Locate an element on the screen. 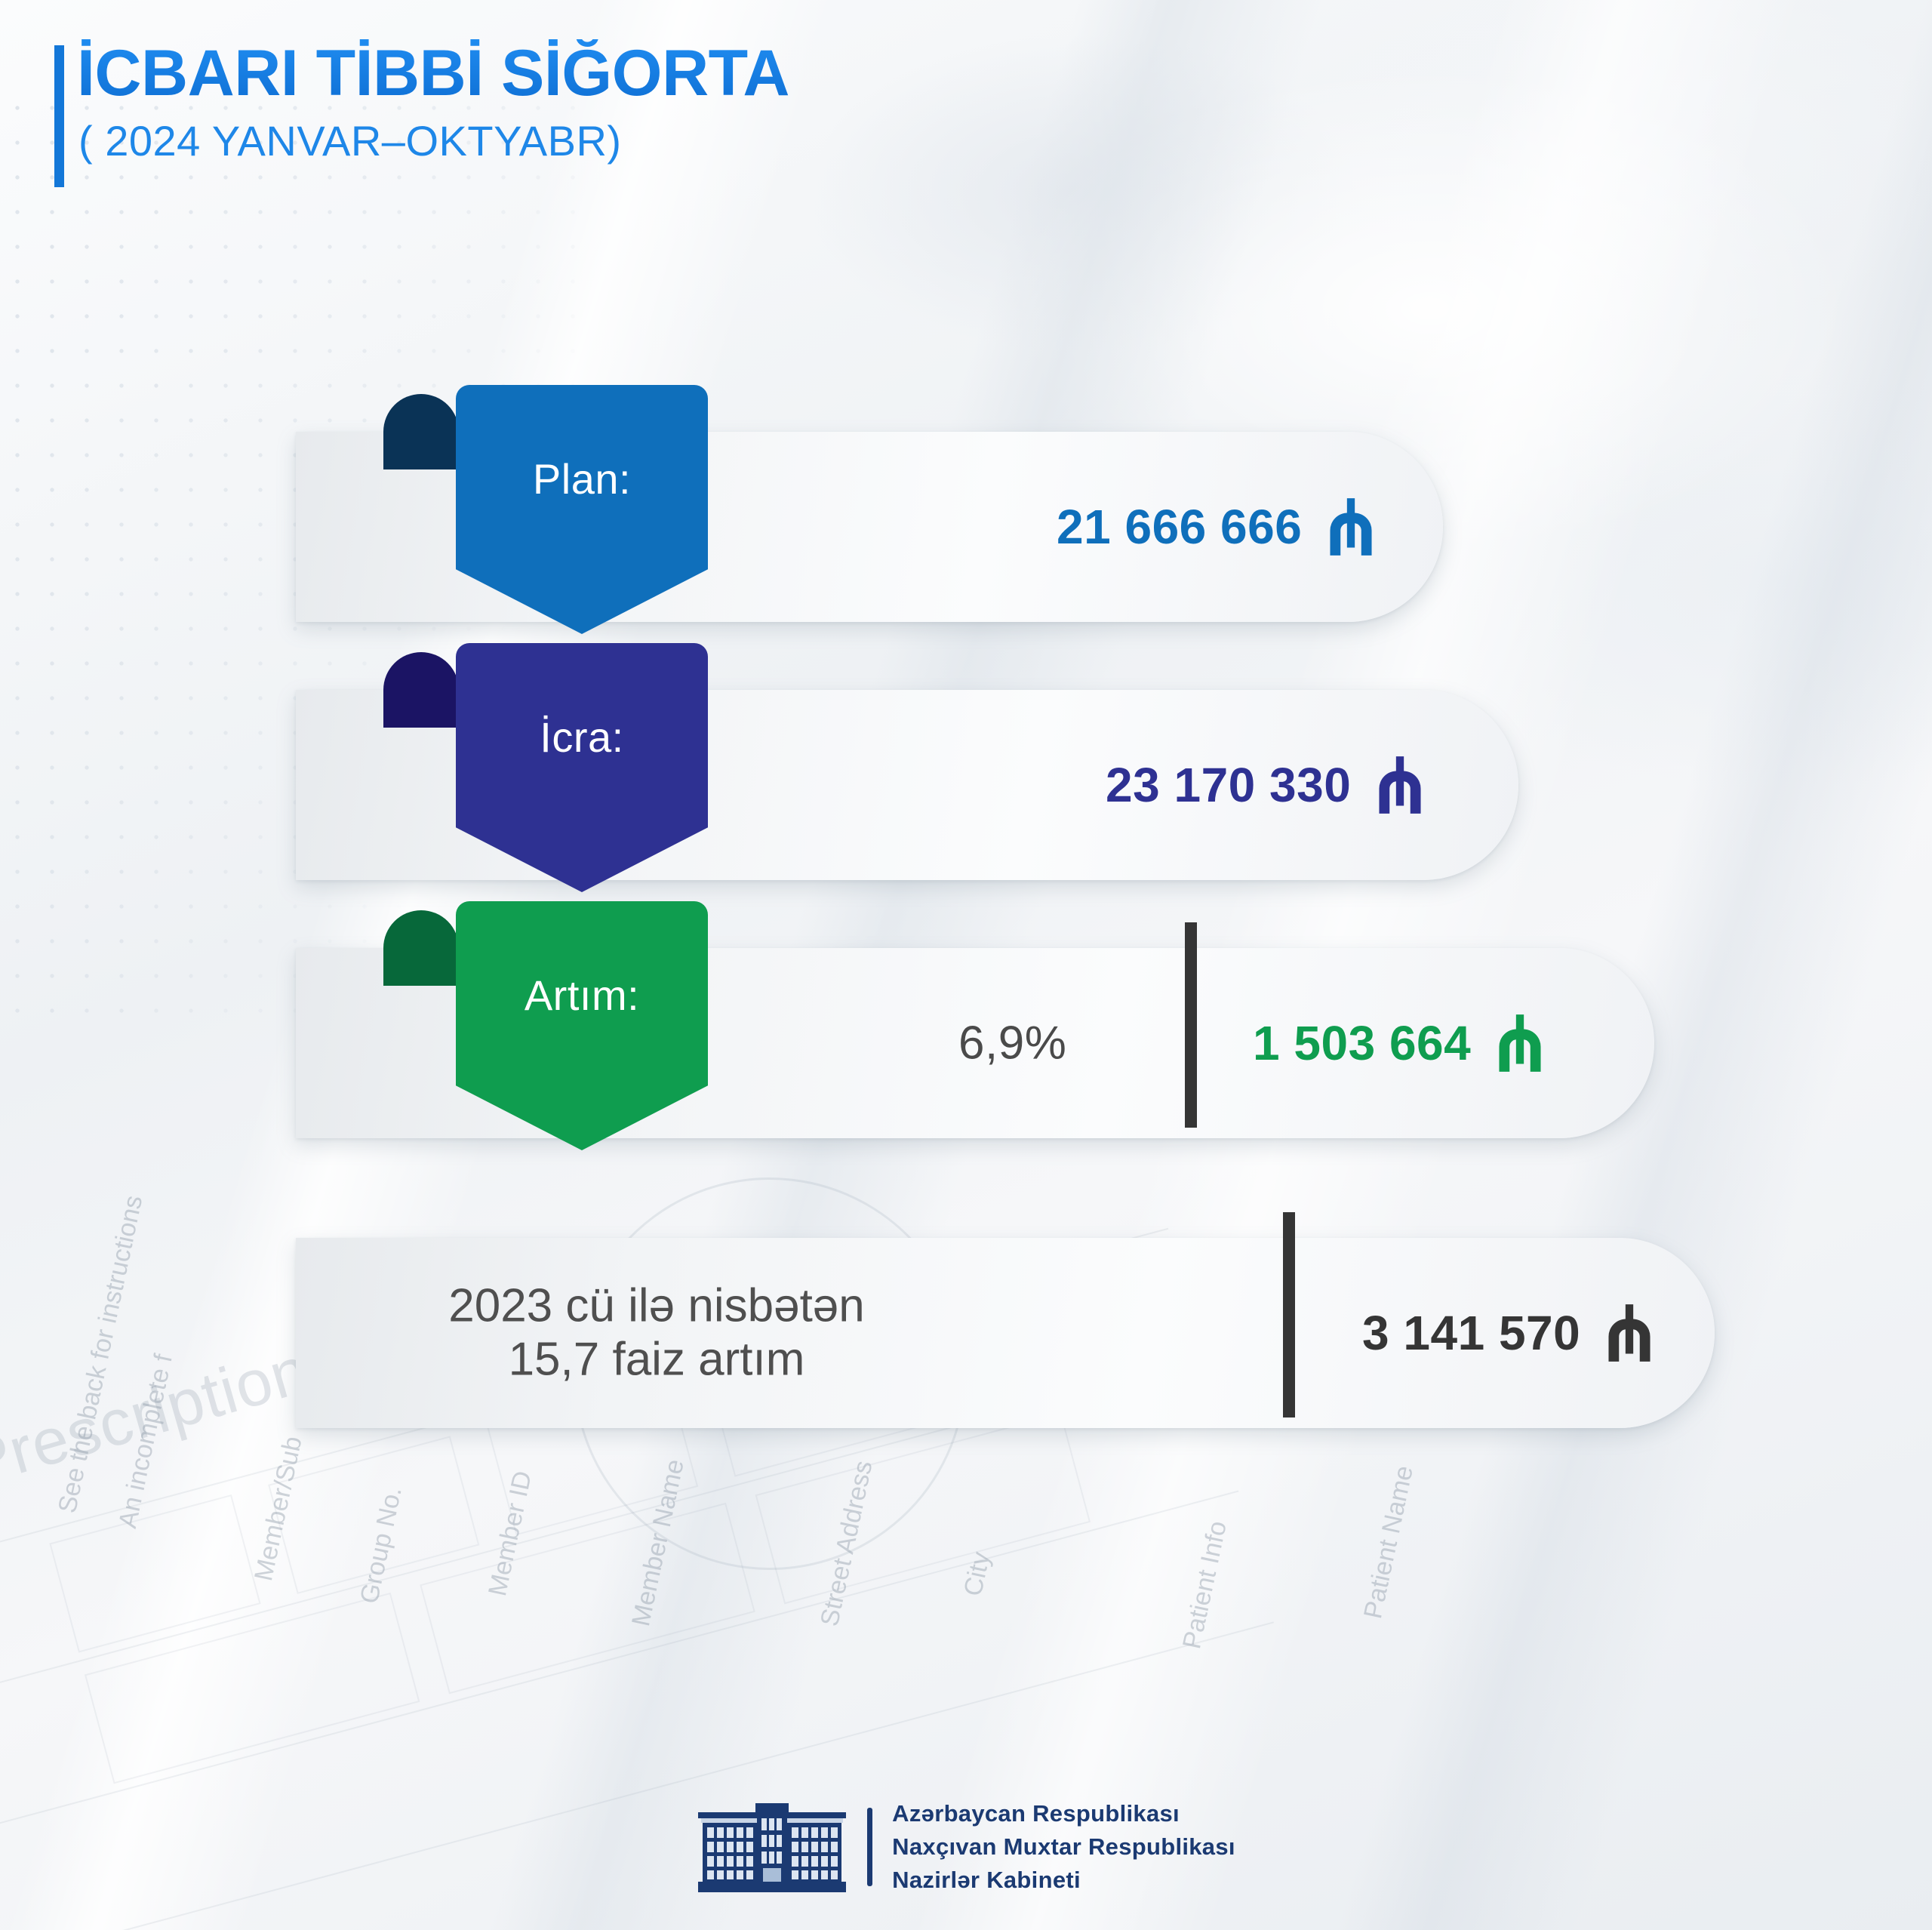  footer-line-2: Naxçıvan Muxtar Respublikası is located at coordinates (1063, 1847).